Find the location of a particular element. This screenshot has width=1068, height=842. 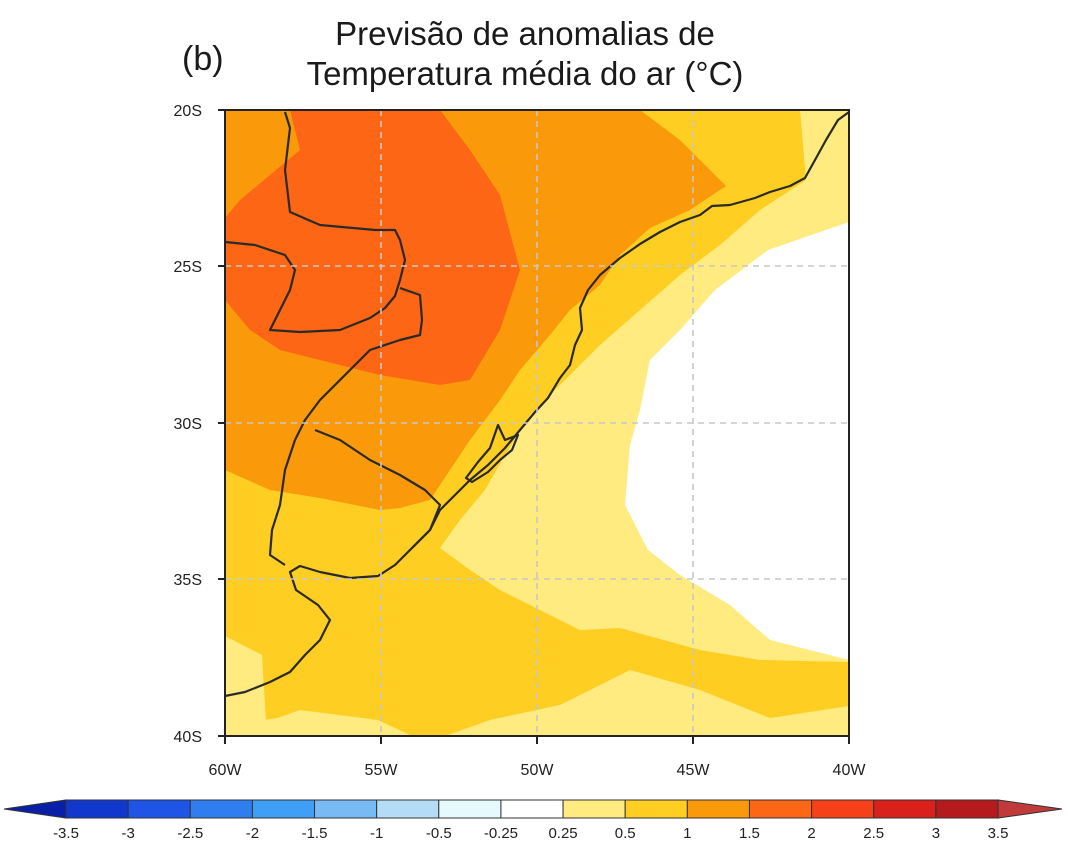

y-tick-30s: 30S is located at coordinates (188, 424).